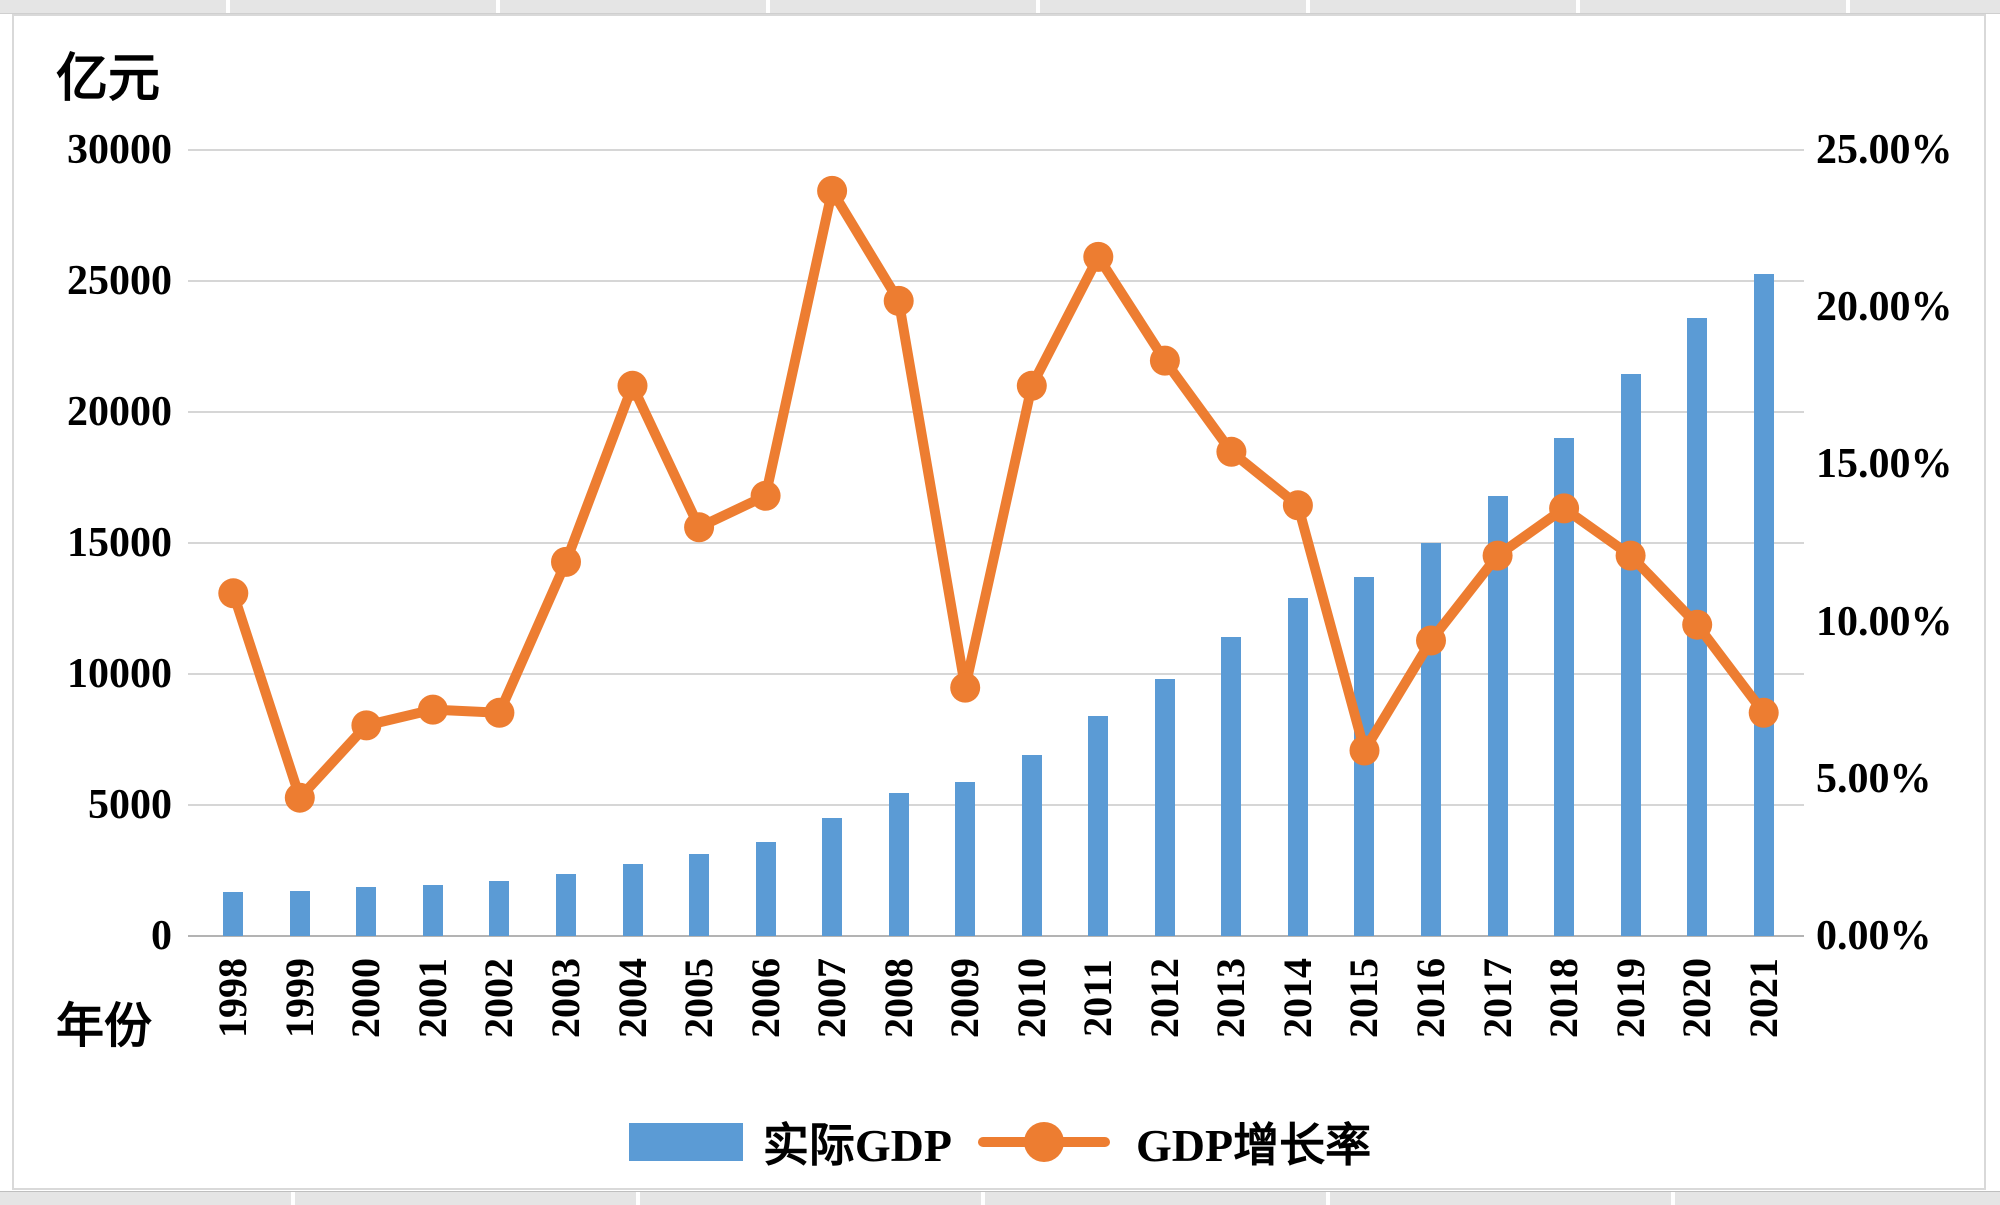 The image size is (2000, 1205). Describe the element at coordinates (1297, 998) in the screenshot. I see `year-label-2014: 2014` at that location.